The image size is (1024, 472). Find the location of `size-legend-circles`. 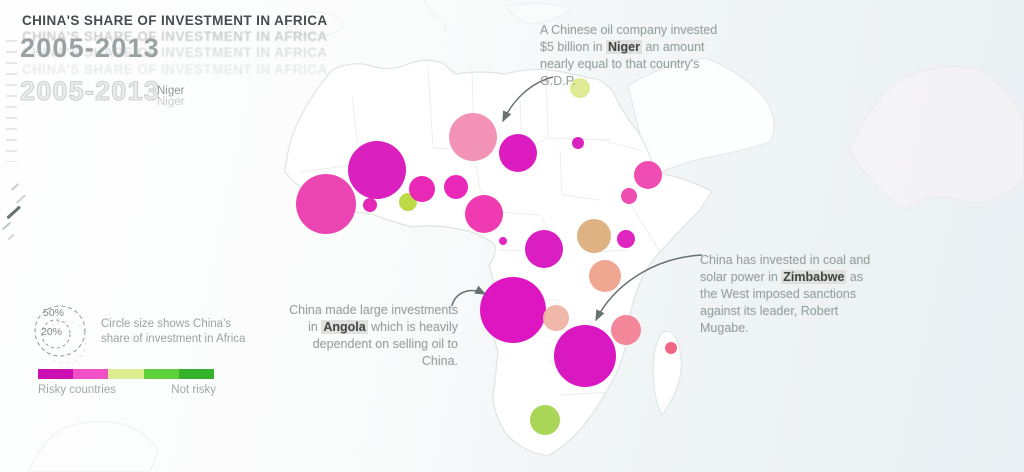

size-legend-circles is located at coordinates (60, 334).